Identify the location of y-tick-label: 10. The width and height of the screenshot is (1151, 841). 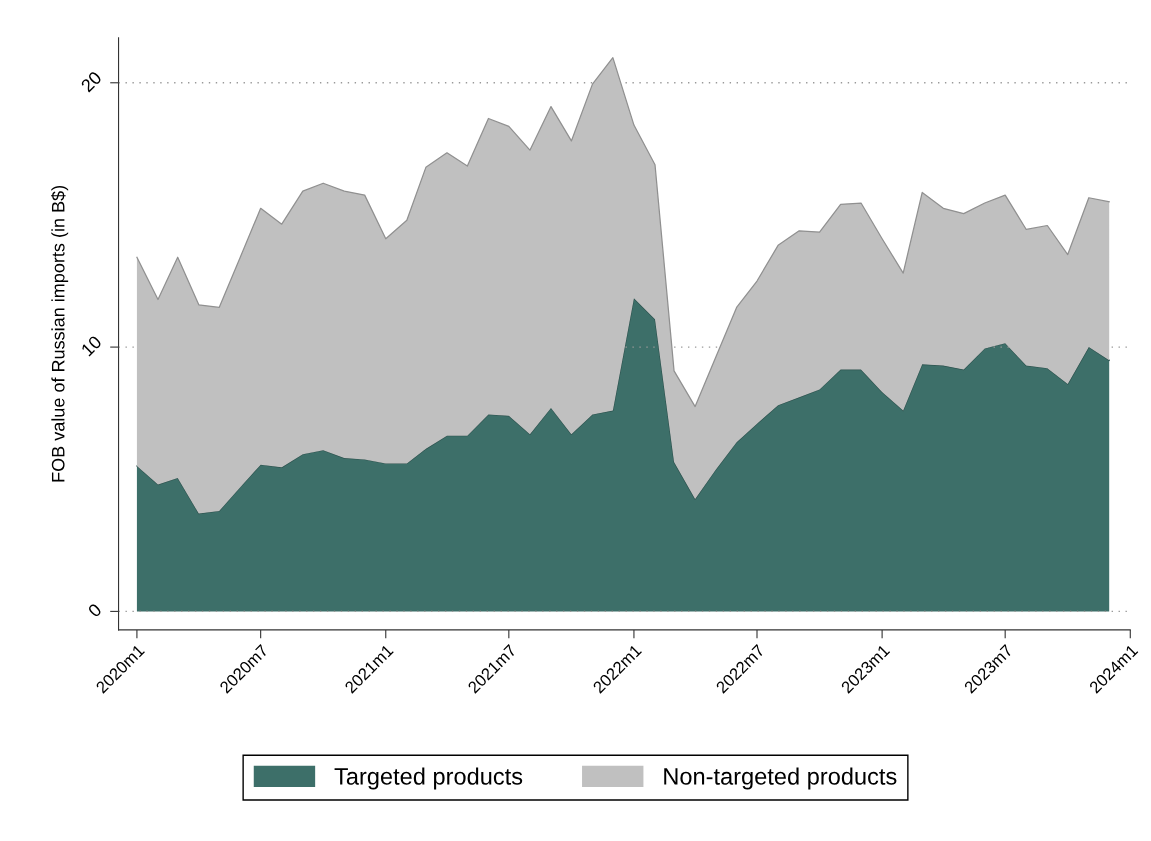
(91, 345).